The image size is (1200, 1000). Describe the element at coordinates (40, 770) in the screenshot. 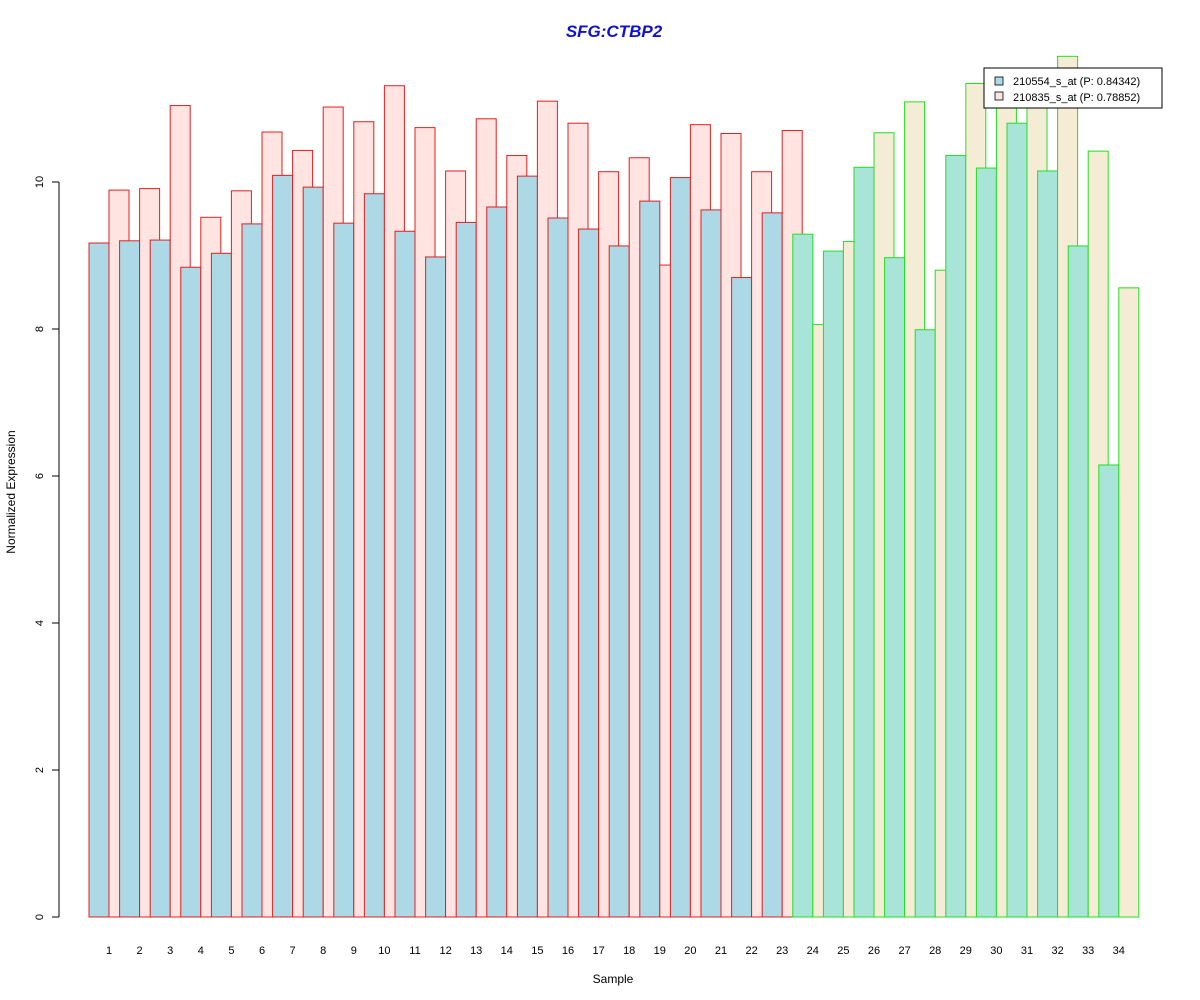

I see `y-tick-label: 2` at that location.